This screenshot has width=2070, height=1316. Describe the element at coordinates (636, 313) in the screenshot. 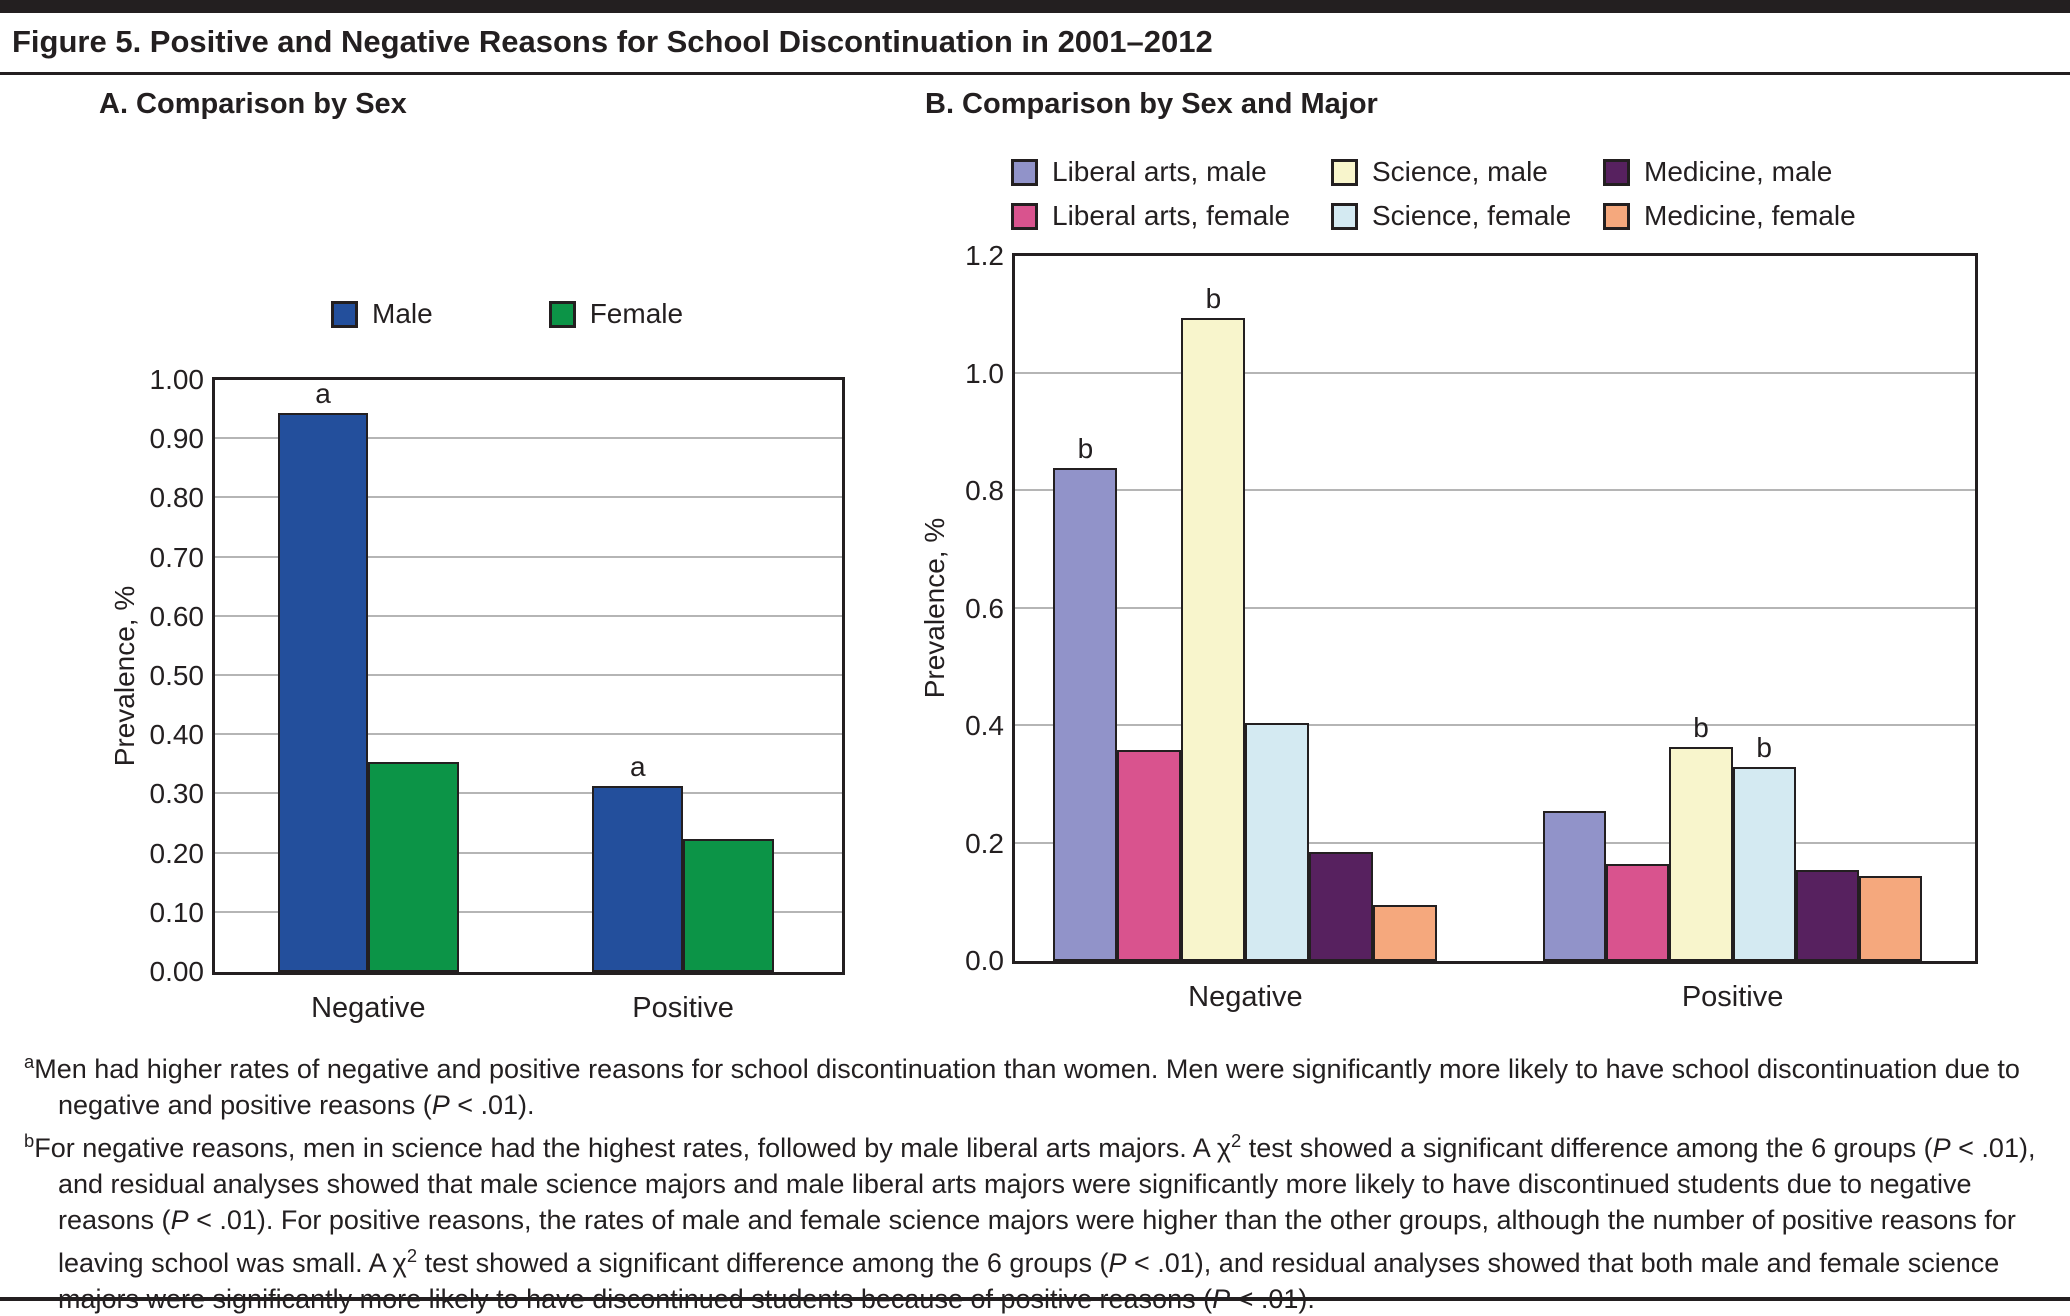

I see `legend-label-female: Female` at that location.